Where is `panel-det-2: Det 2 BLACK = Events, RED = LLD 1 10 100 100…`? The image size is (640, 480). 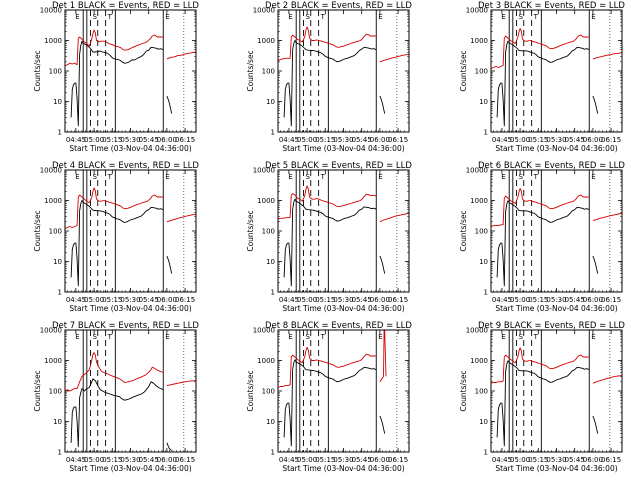 panel-det-2: Det 2 BLACK = Events, RED = LLD 1 10 100 100… is located at coordinates (329, 77).